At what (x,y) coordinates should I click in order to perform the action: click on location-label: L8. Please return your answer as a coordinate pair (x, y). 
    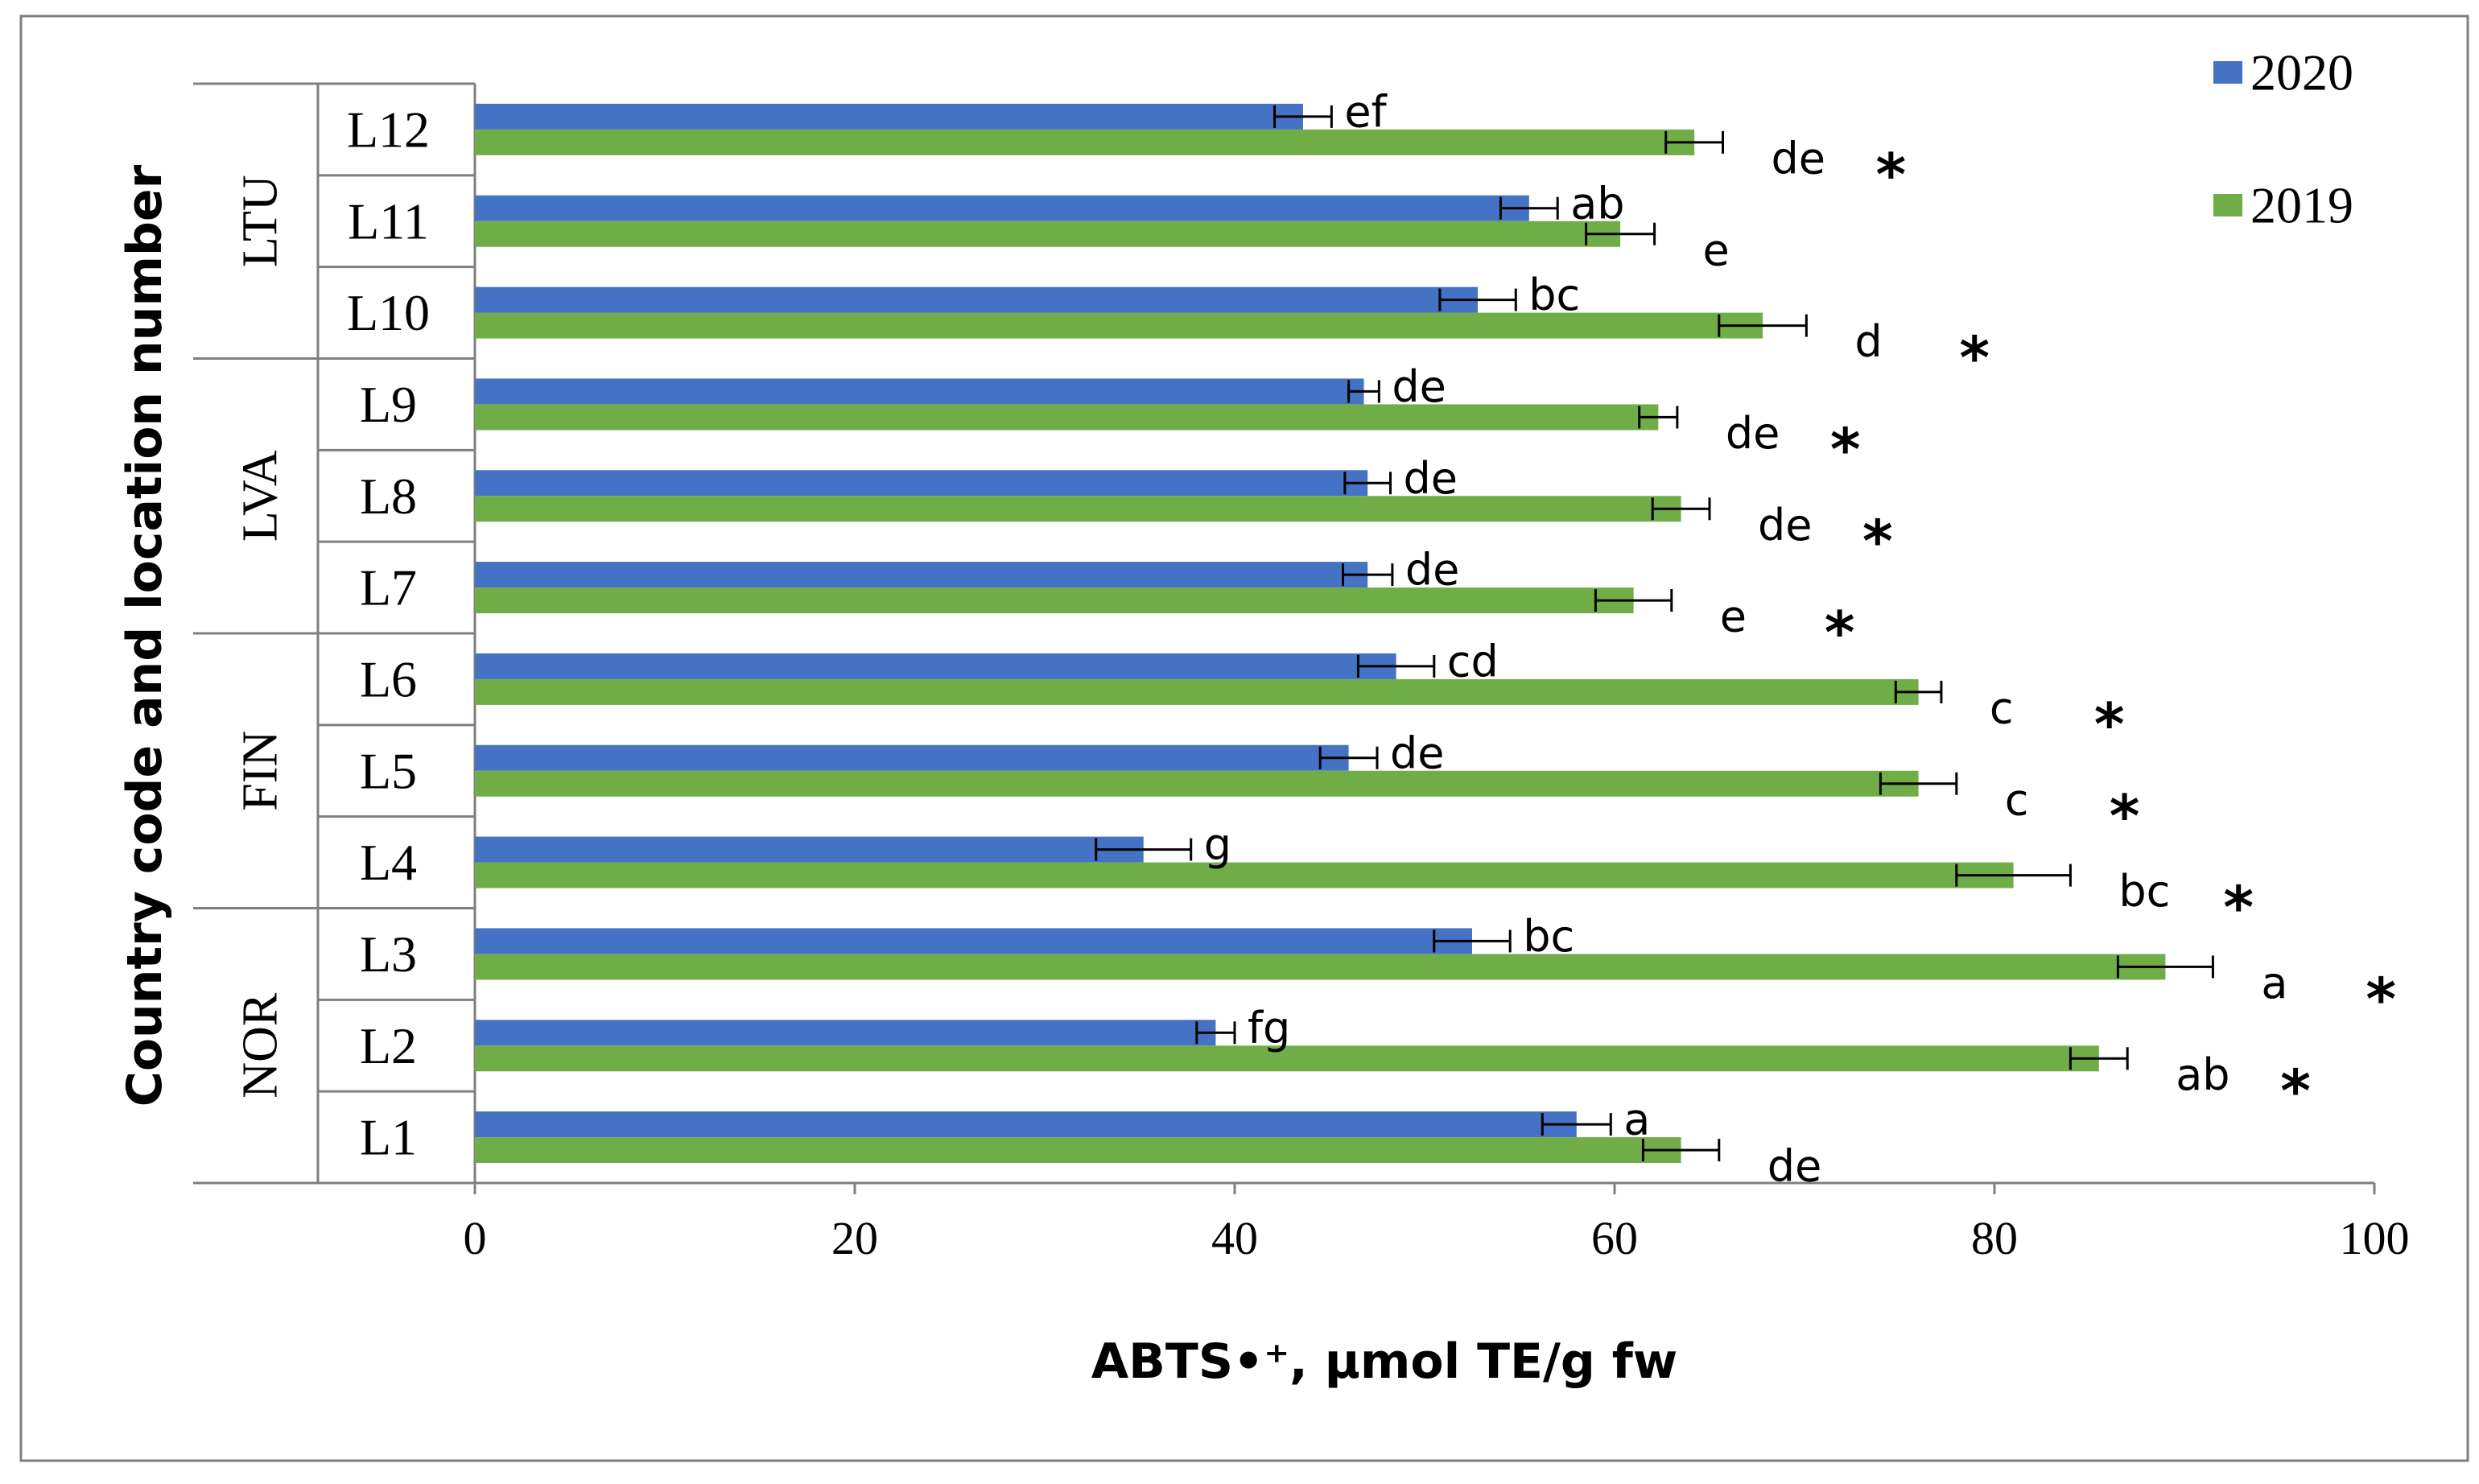
    Looking at the image, I should click on (388, 496).